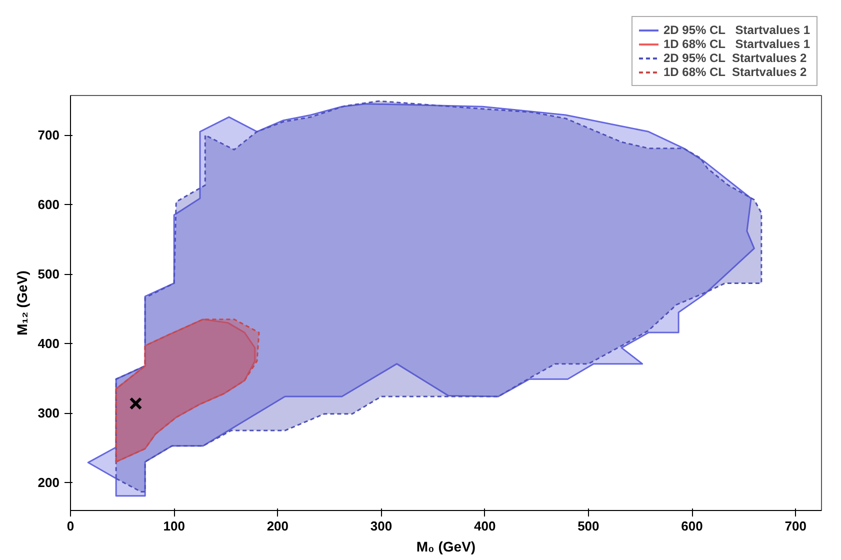  Describe the element at coordinates (22, 303) in the screenshot. I see `y-axis-title: M₁₂ (GeV)` at that location.